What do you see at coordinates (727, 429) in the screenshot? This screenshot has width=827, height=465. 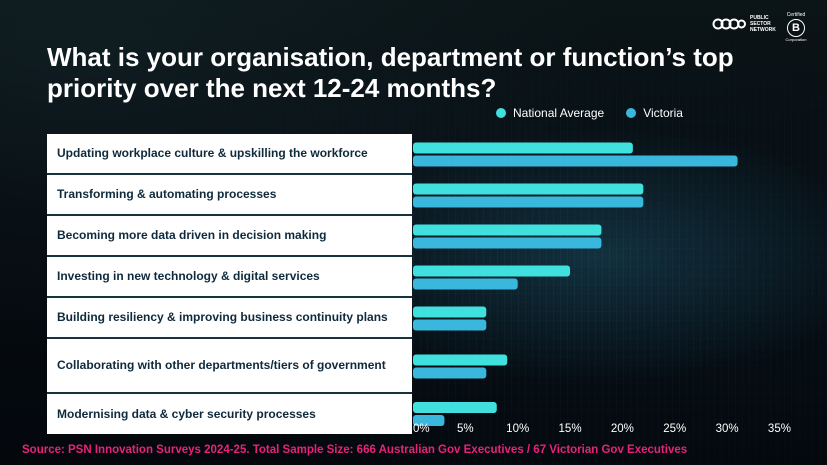 I see `x-tick-label: 30%` at bounding box center [727, 429].